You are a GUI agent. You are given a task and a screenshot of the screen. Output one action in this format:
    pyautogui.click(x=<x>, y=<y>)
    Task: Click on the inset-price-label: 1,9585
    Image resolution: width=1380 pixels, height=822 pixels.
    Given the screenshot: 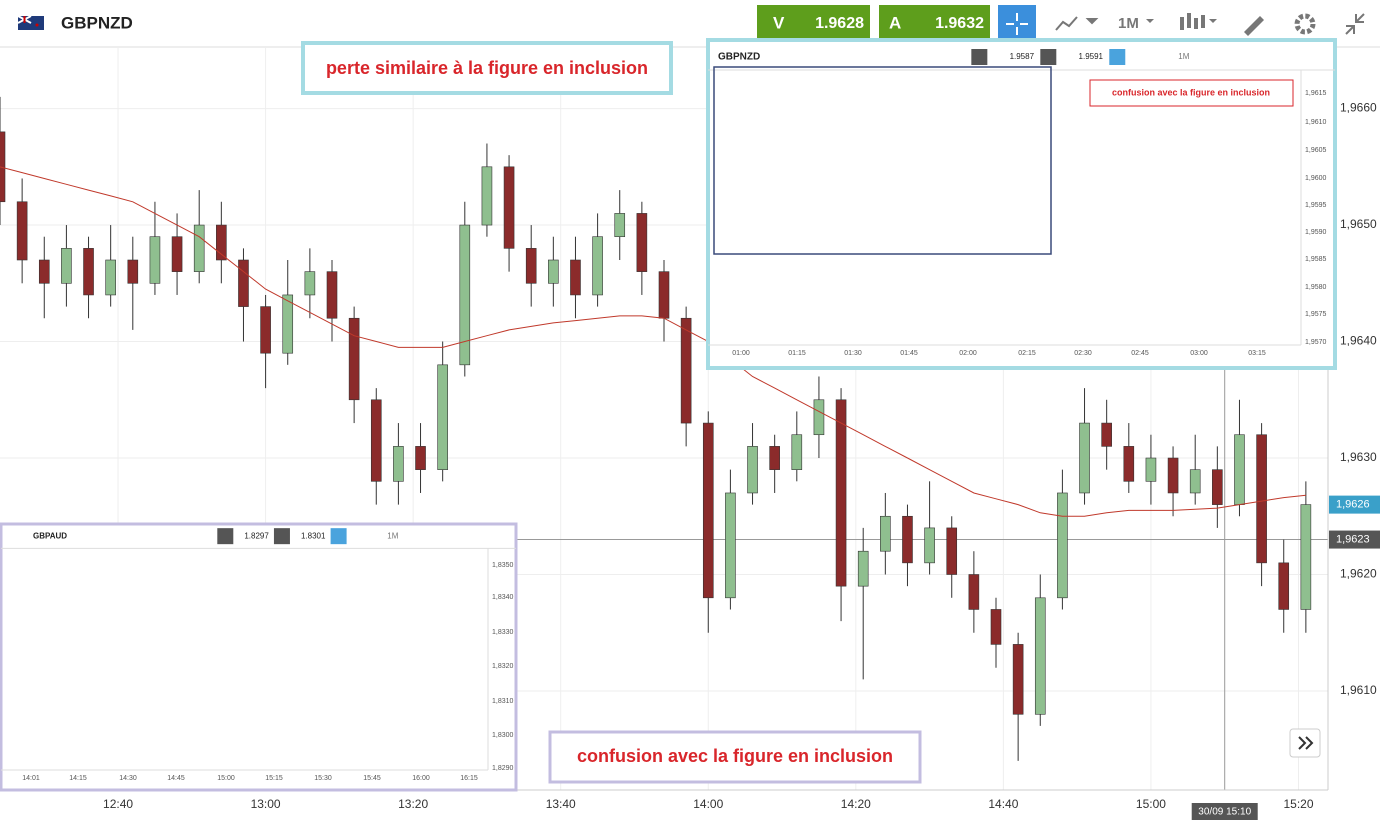 What is the action you would take?
    pyautogui.click(x=1316, y=259)
    